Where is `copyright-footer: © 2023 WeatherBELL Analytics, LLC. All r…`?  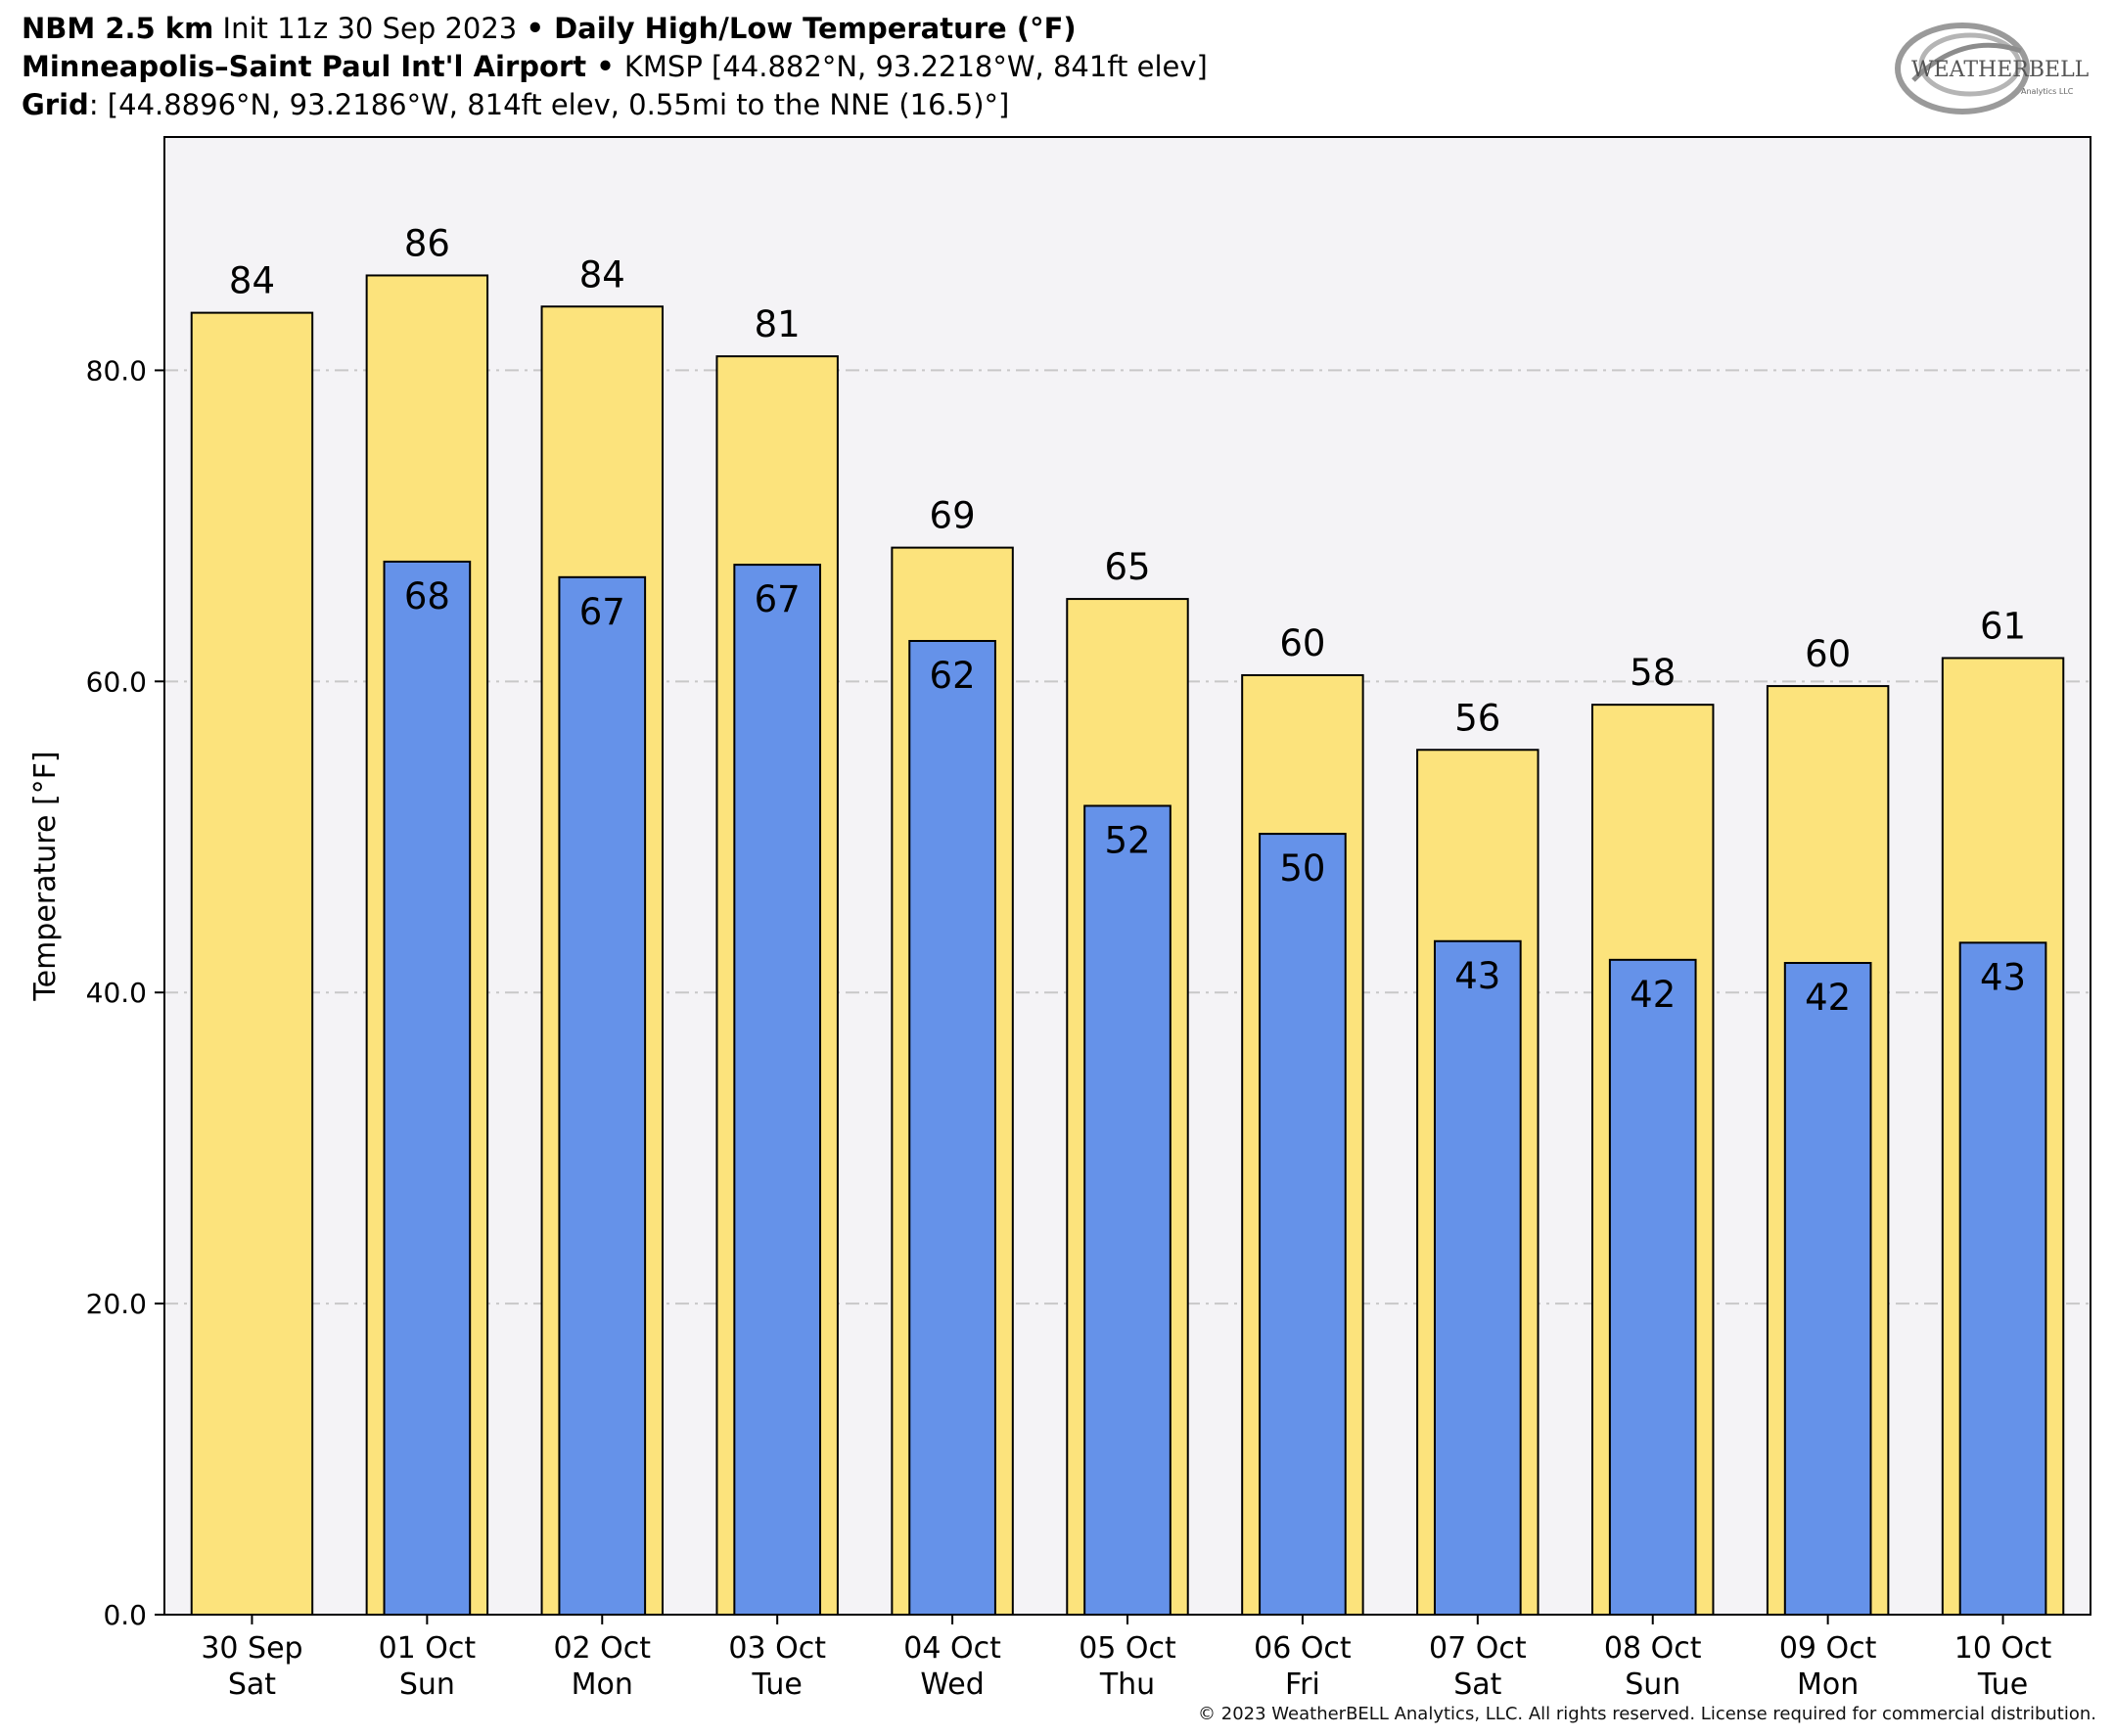
copyright-footer: © 2023 WeatherBELL Analytics, LLC. All r… is located at coordinates (1647, 1714).